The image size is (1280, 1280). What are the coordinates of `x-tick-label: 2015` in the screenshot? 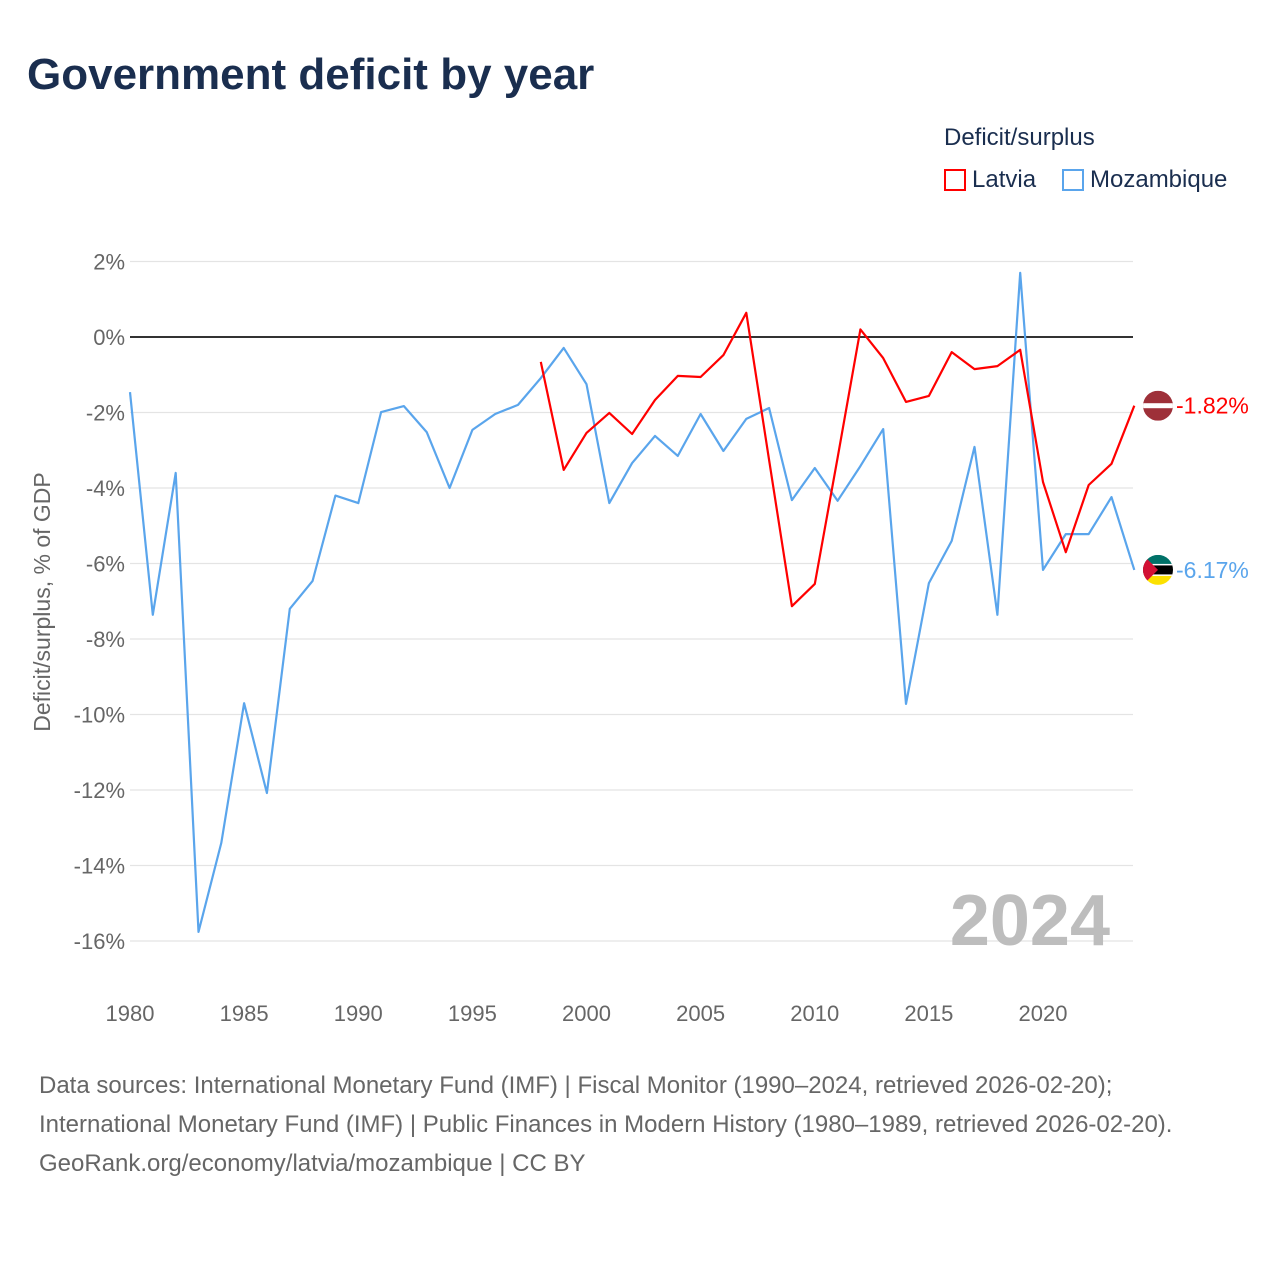 It's located at (928, 1013).